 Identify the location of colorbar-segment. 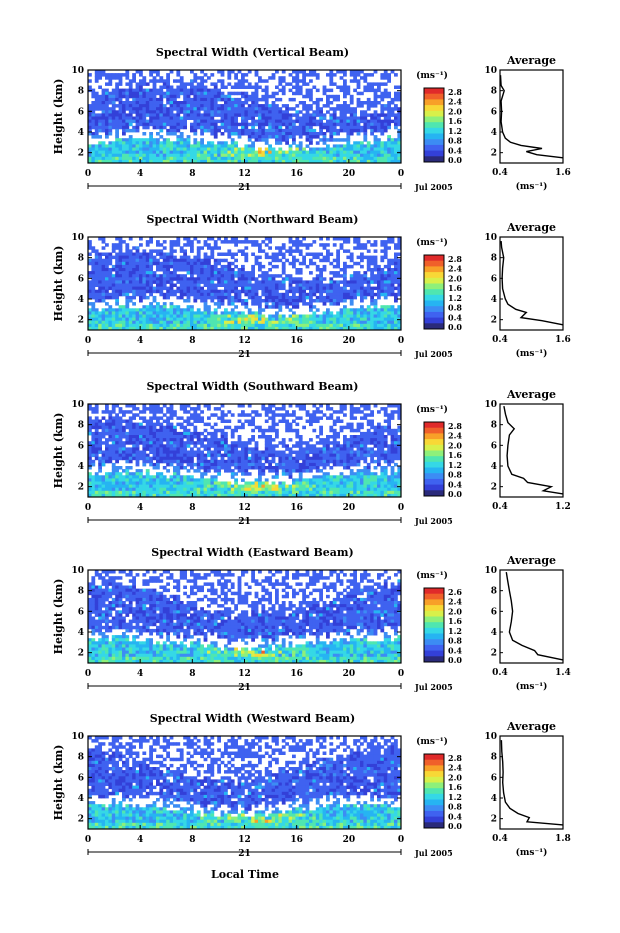
(434, 309).